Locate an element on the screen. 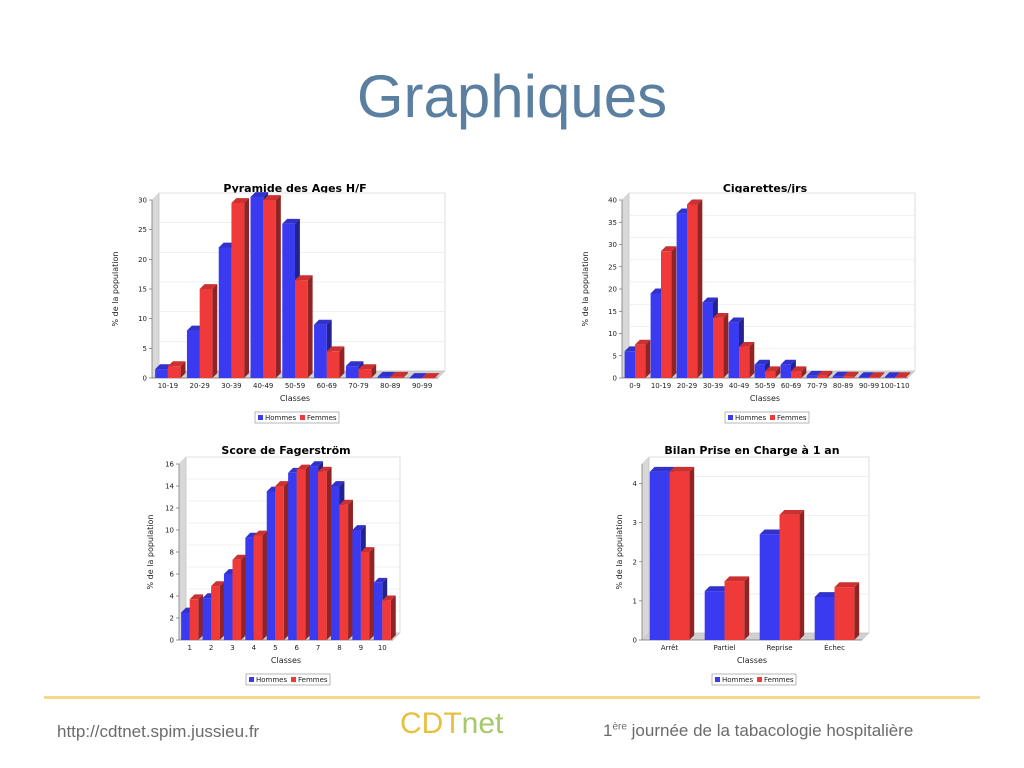 The height and width of the screenshot is (768, 1024). y-tick-label: 25 is located at coordinates (612, 267).